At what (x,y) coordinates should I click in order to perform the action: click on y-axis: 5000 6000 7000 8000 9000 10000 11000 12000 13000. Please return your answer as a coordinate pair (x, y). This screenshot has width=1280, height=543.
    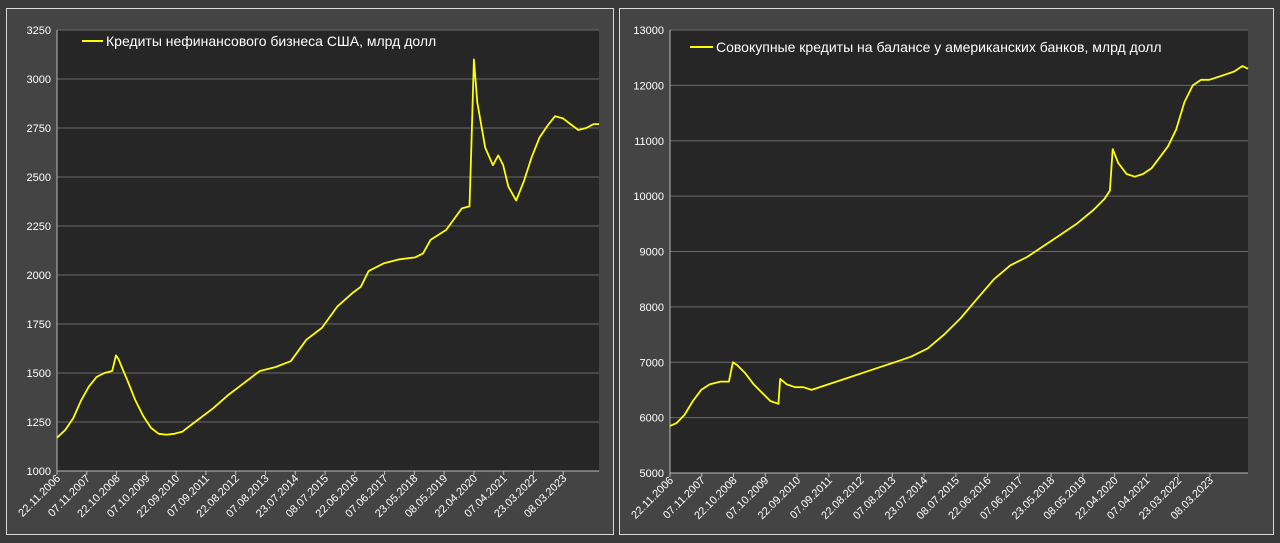
    Looking at the image, I should click on (652, 252).